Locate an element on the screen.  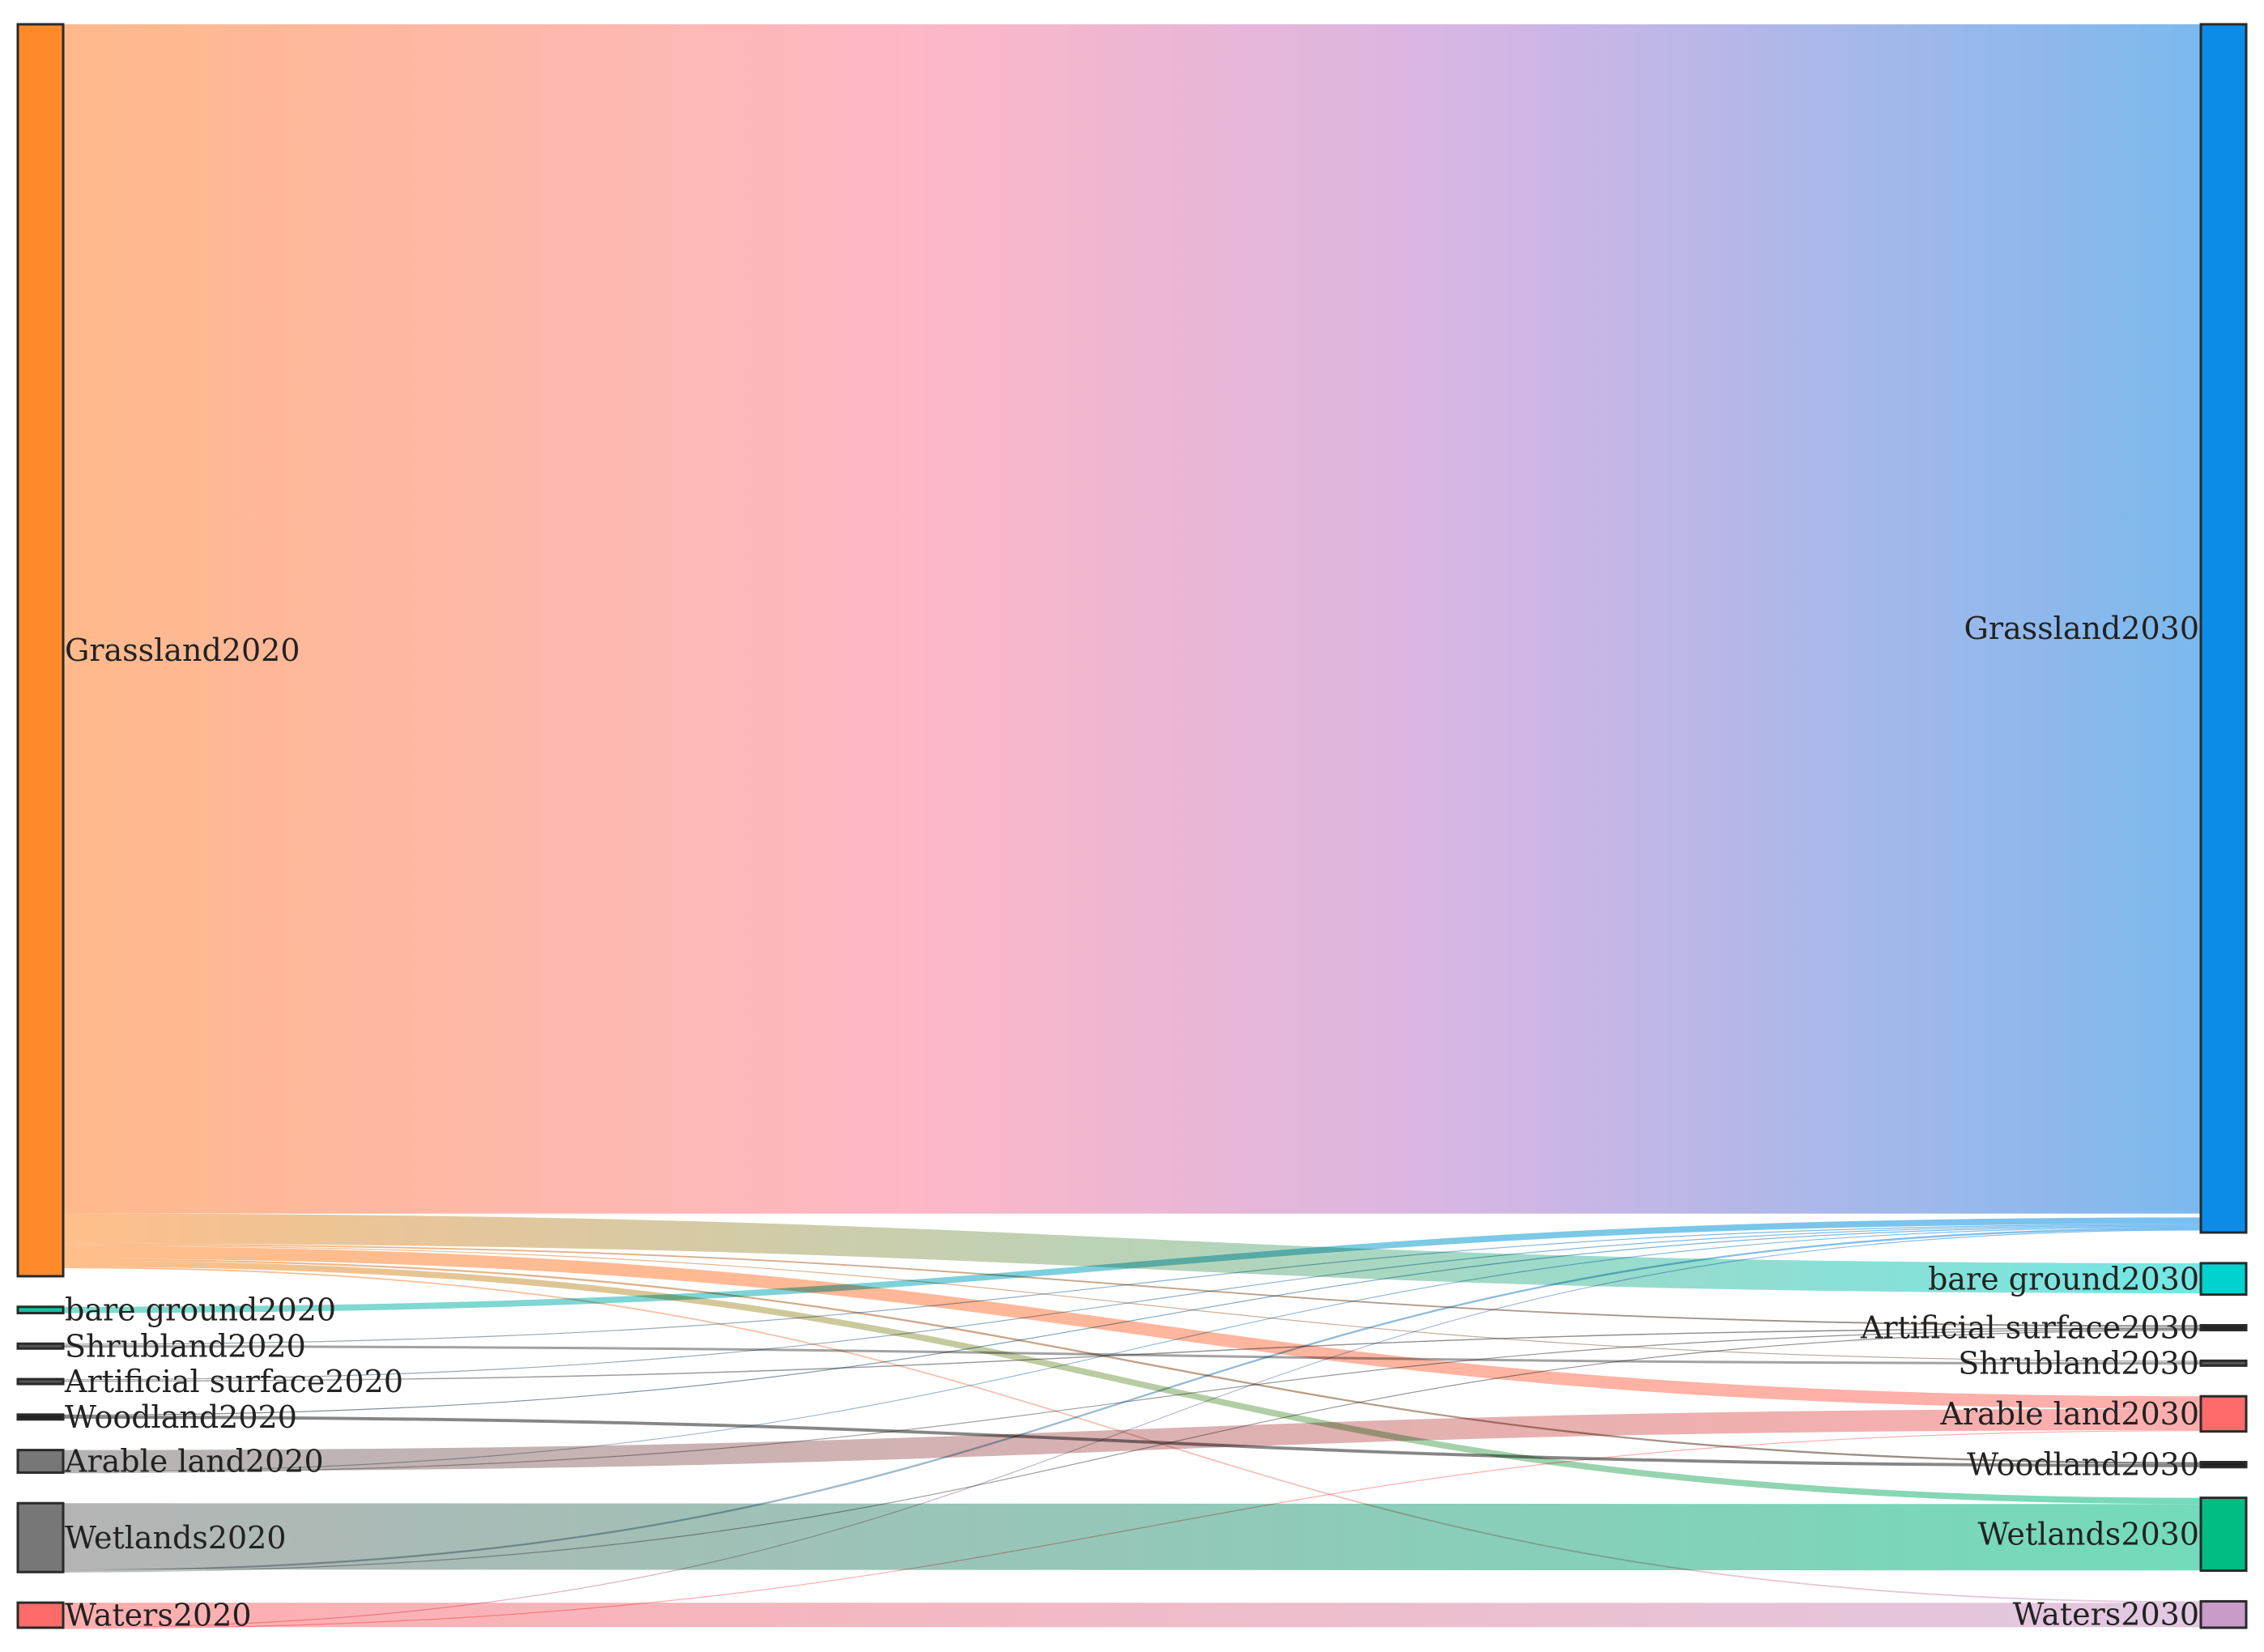
label-grass20: Grassland2020 is located at coordinates (182, 650).